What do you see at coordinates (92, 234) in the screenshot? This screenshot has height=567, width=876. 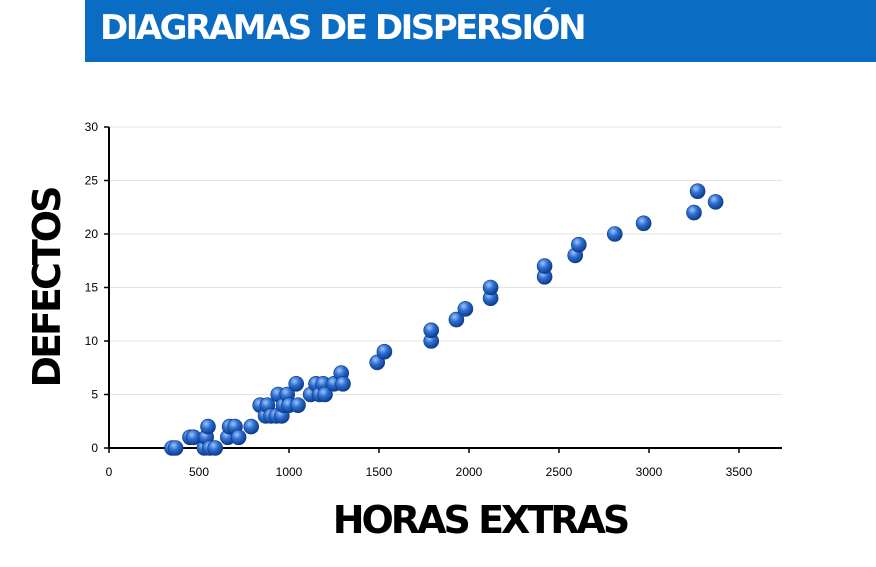 I see `y-tick-label: 20` at bounding box center [92, 234].